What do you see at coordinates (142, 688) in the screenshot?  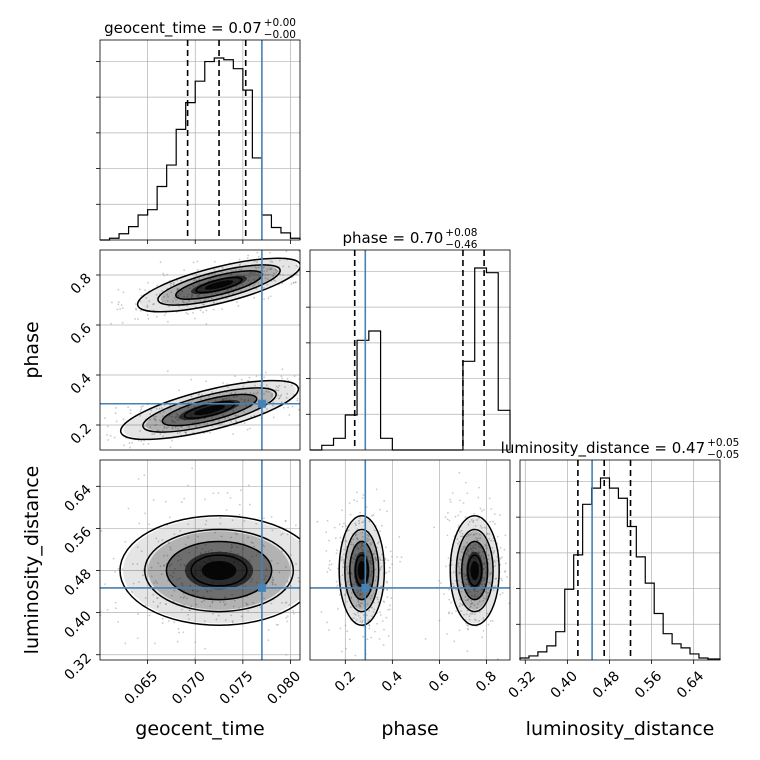 I see `x-tick-label: 0.065` at bounding box center [142, 688].